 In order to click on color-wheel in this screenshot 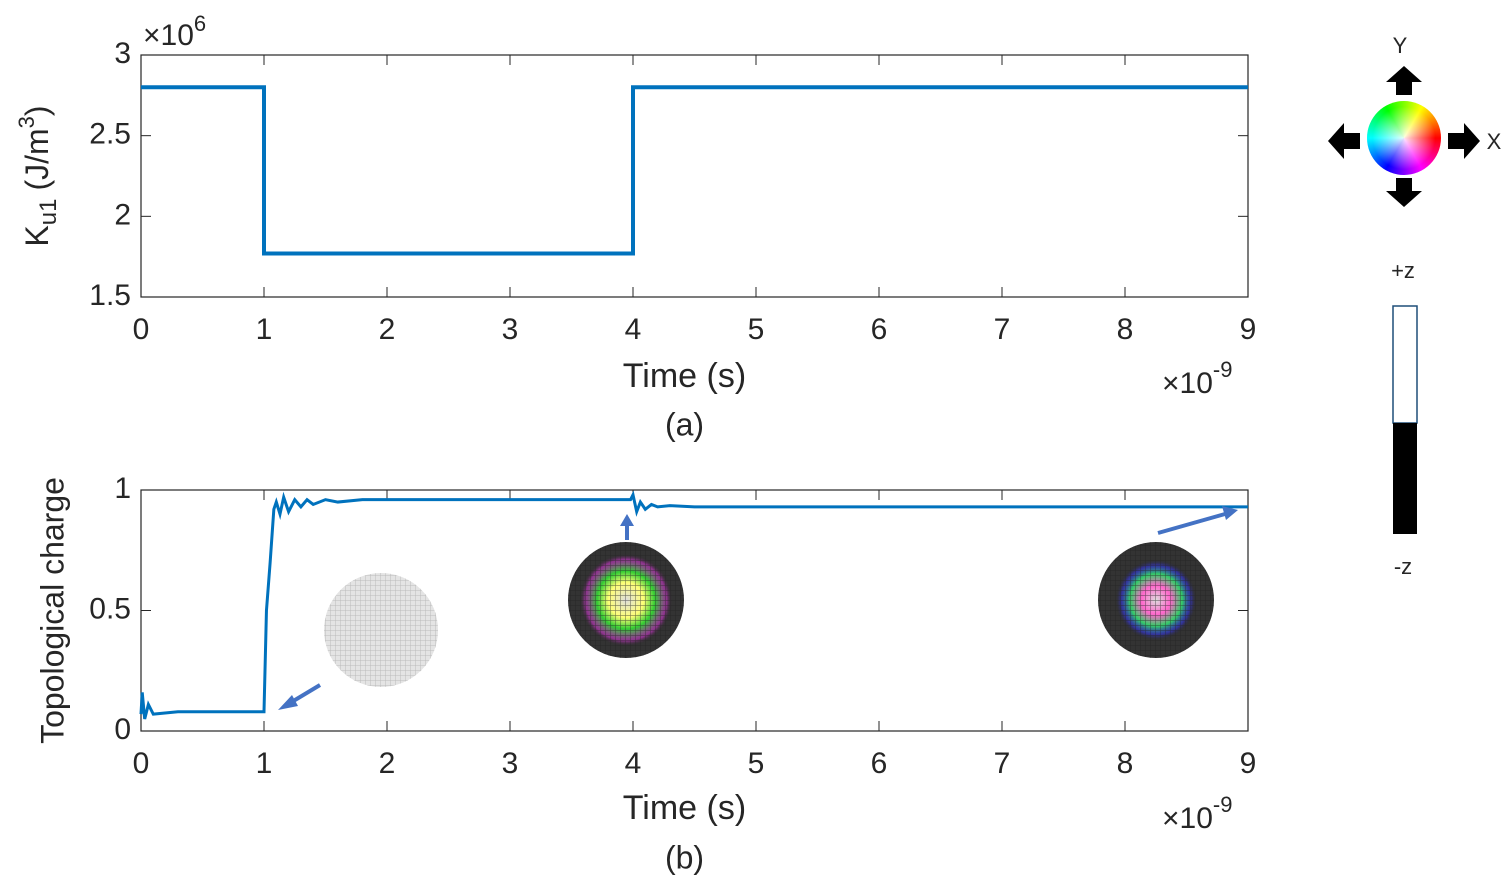, I will do `click(1404, 138)`.